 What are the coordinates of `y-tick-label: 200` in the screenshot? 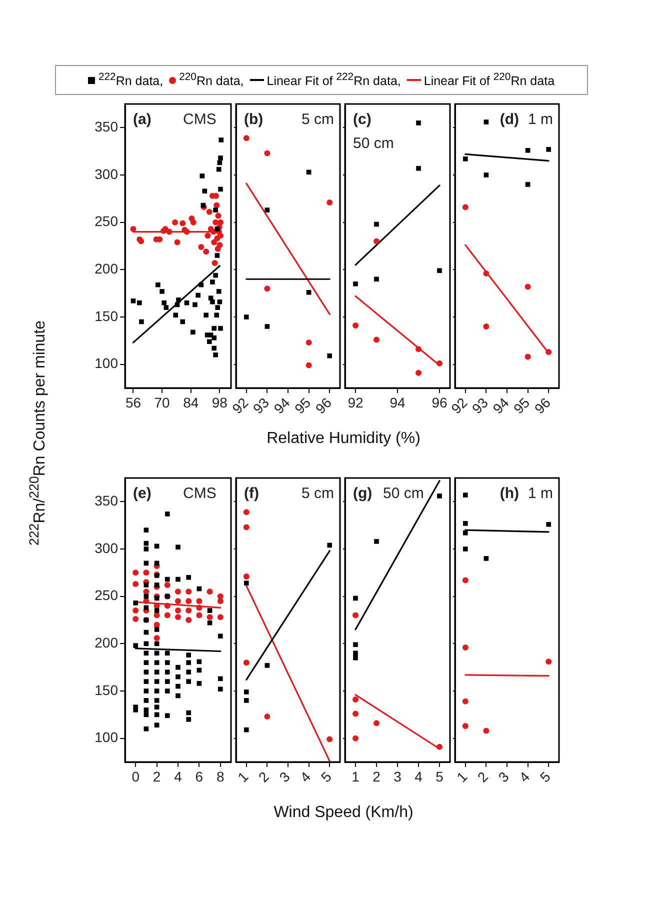 It's located at (106, 268).